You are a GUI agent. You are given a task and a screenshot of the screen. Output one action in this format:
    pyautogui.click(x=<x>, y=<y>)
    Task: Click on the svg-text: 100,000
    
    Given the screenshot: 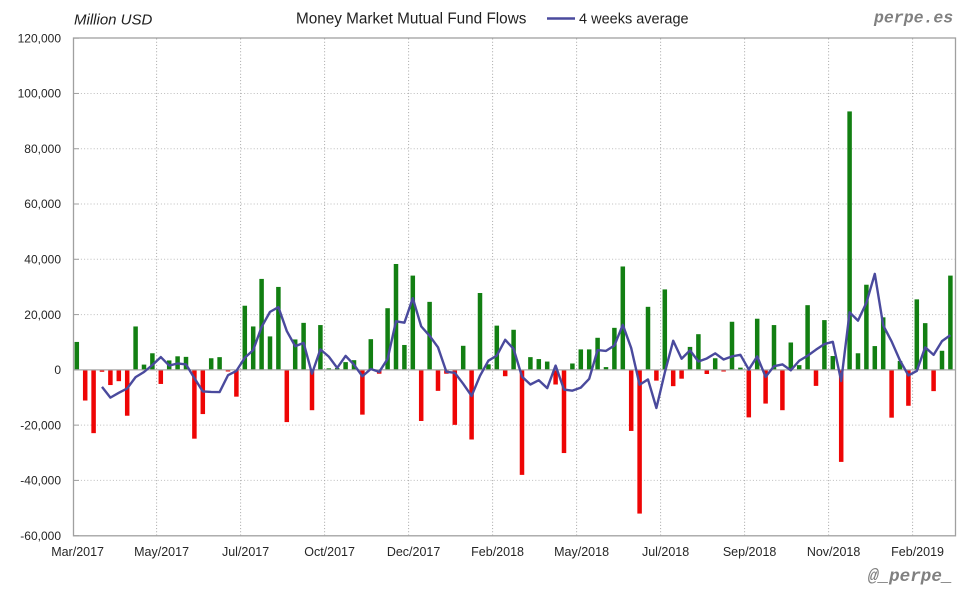 What is the action you would take?
    pyautogui.click(x=40, y=94)
    